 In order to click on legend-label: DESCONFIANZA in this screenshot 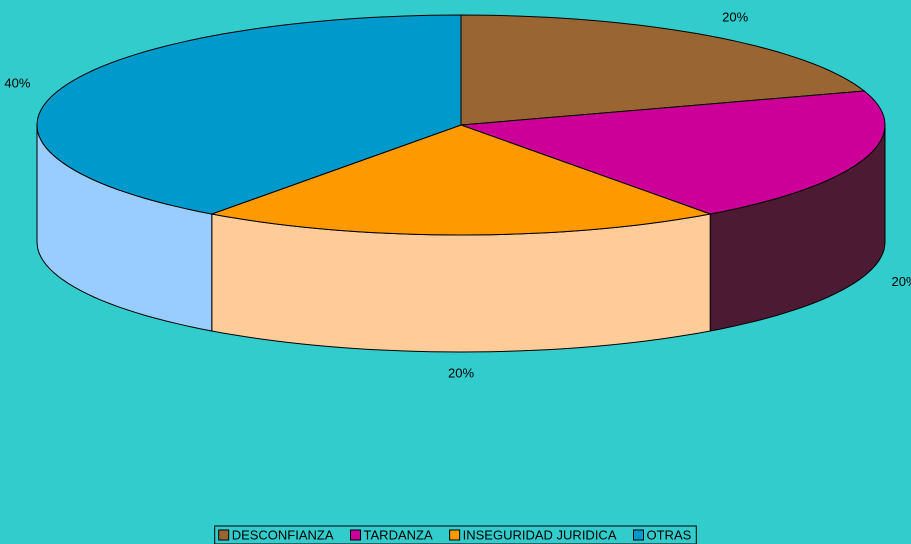, I will do `click(283, 534)`.